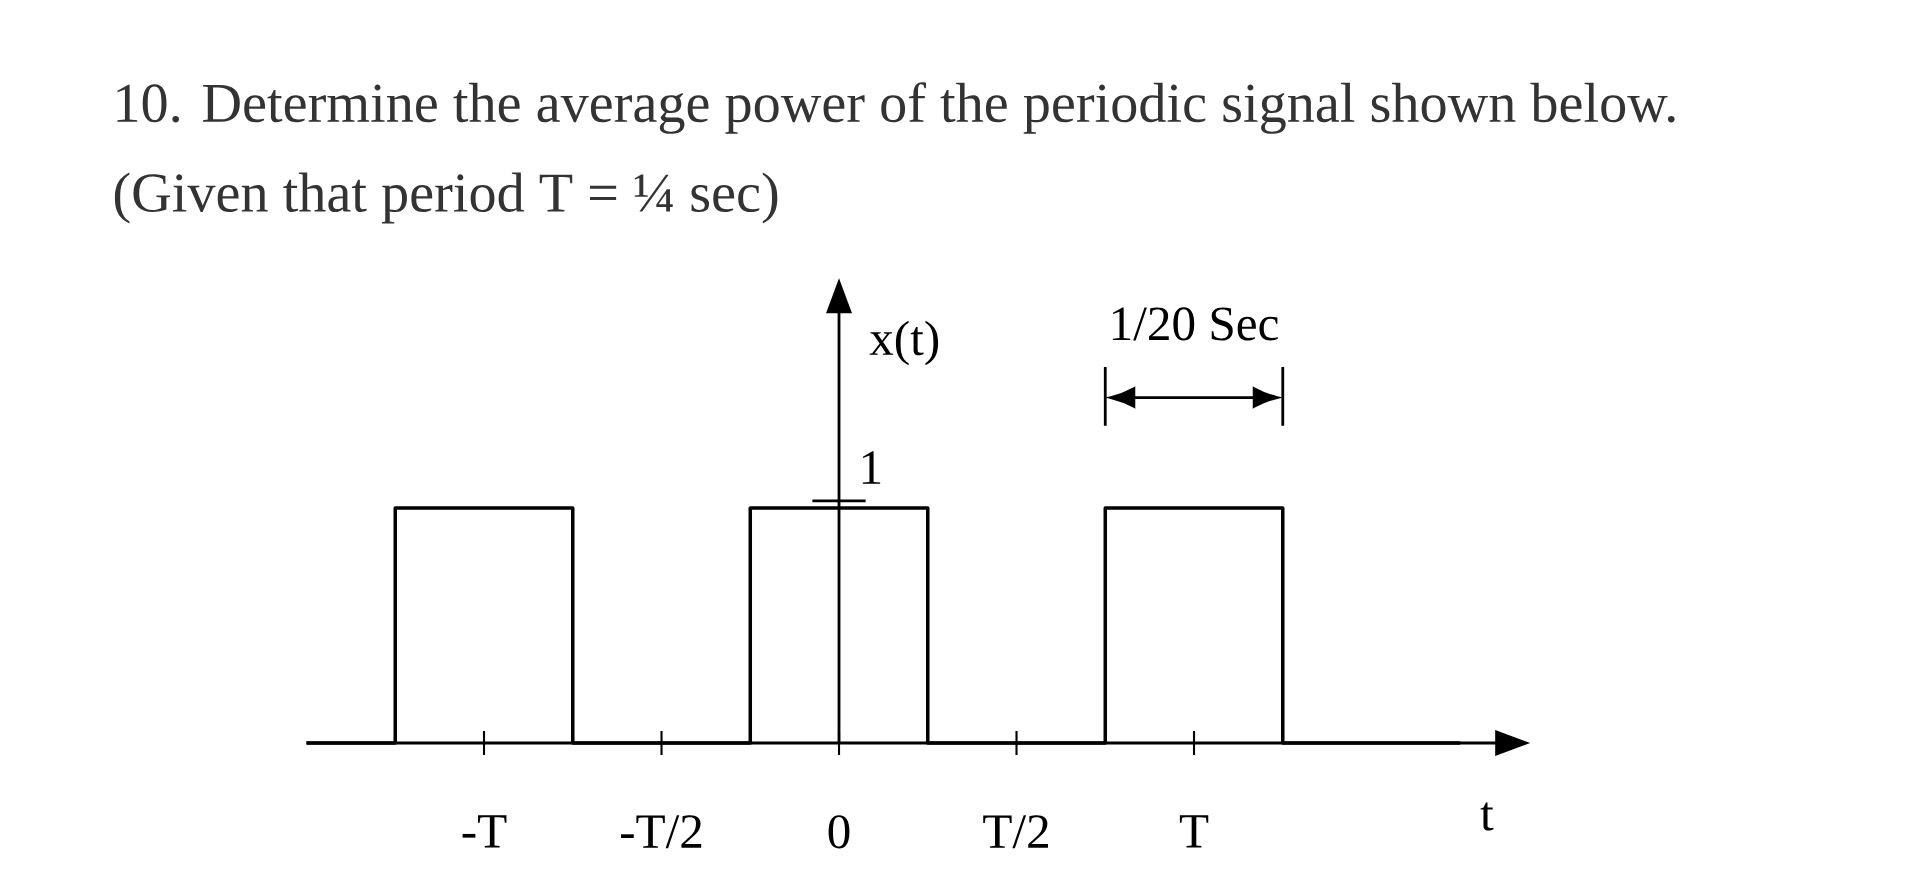 Image resolution: width=1920 pixels, height=883 pixels. Describe the element at coordinates (661, 832) in the screenshot. I see `x-tick-label: -T/2` at that location.